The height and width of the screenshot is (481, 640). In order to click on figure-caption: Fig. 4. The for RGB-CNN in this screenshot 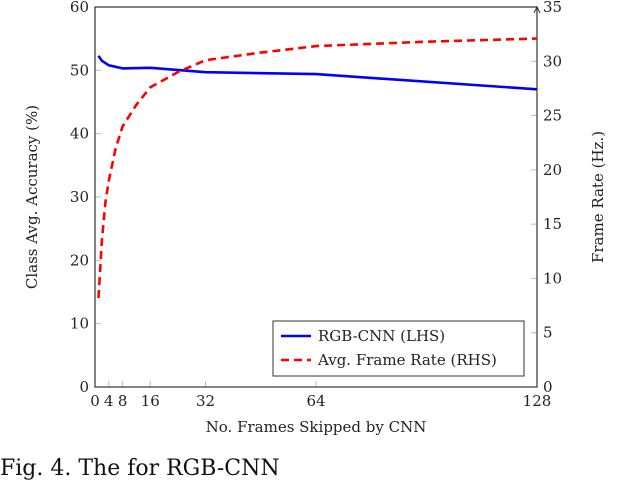, I will do `click(140, 468)`.